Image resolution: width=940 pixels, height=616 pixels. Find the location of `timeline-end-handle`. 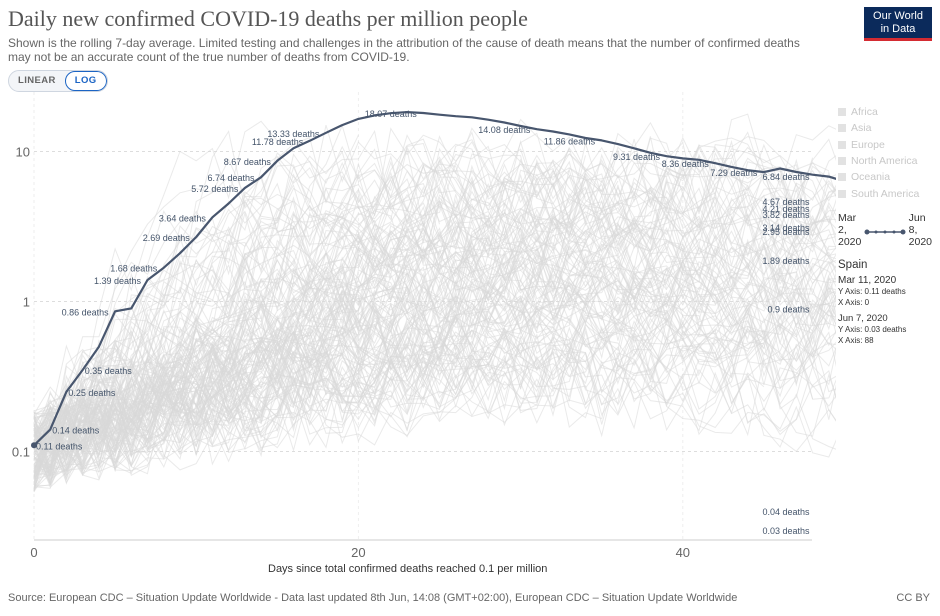

timeline-end-handle is located at coordinates (903, 232).